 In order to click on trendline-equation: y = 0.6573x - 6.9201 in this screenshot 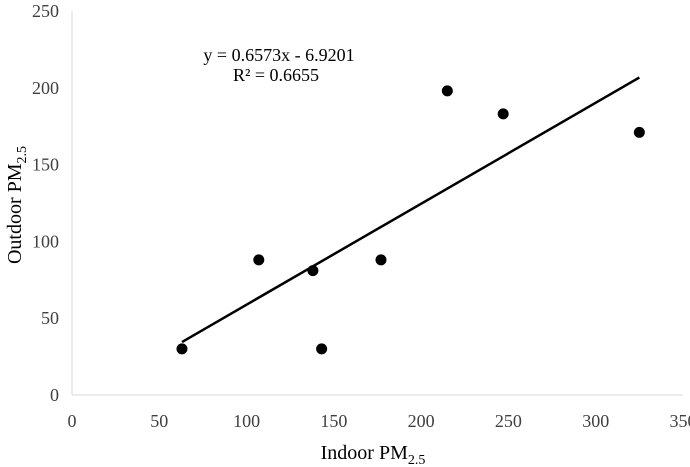, I will do `click(278, 55)`.